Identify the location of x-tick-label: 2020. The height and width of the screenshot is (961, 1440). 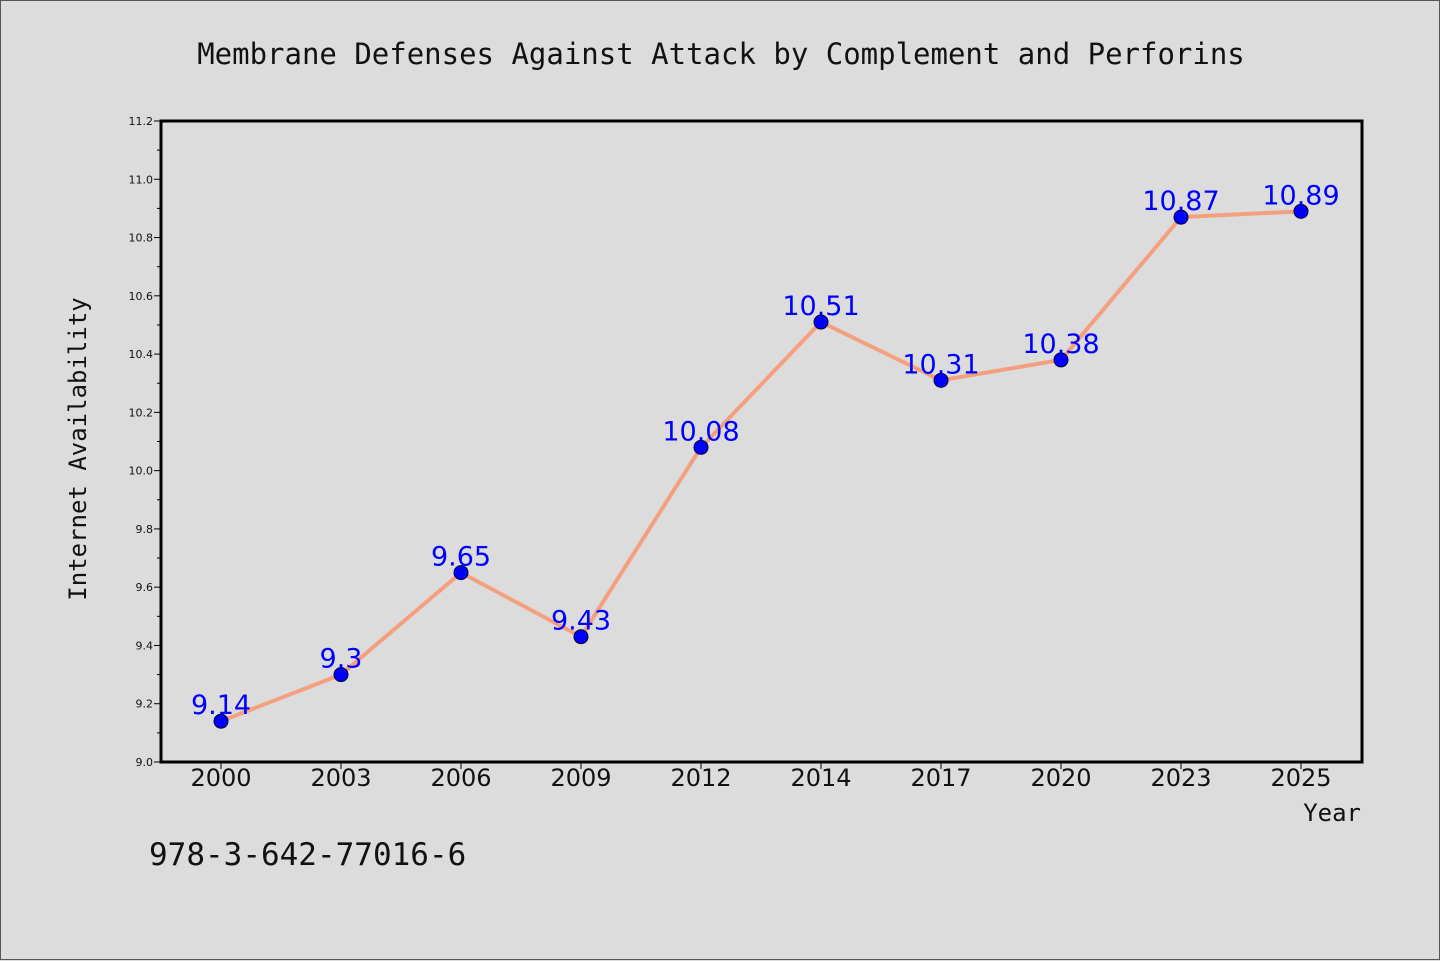
(1060, 778).